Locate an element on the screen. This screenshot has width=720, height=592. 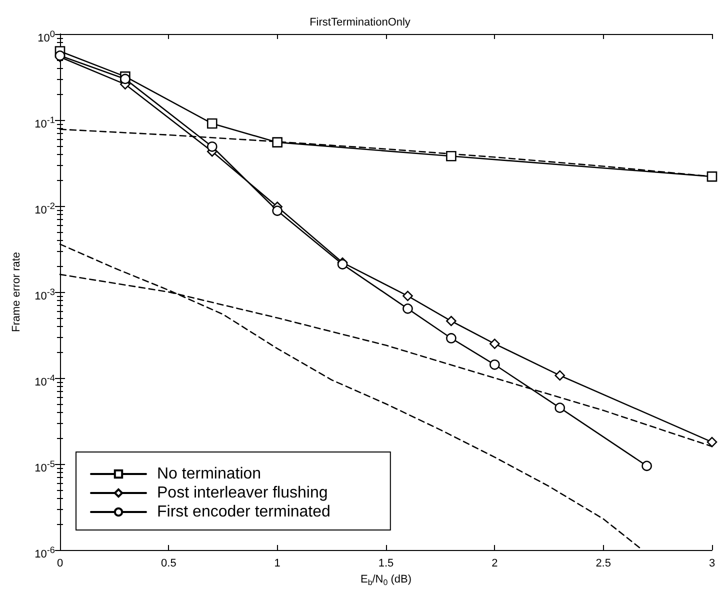
legend-label: No termination is located at coordinates (209, 474).